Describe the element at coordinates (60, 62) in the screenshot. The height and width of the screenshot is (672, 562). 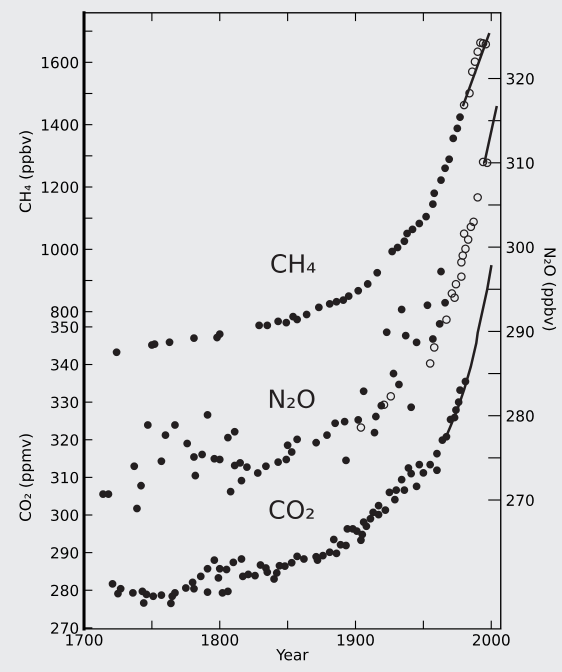
I see `y3-tick-label: 1600` at that location.